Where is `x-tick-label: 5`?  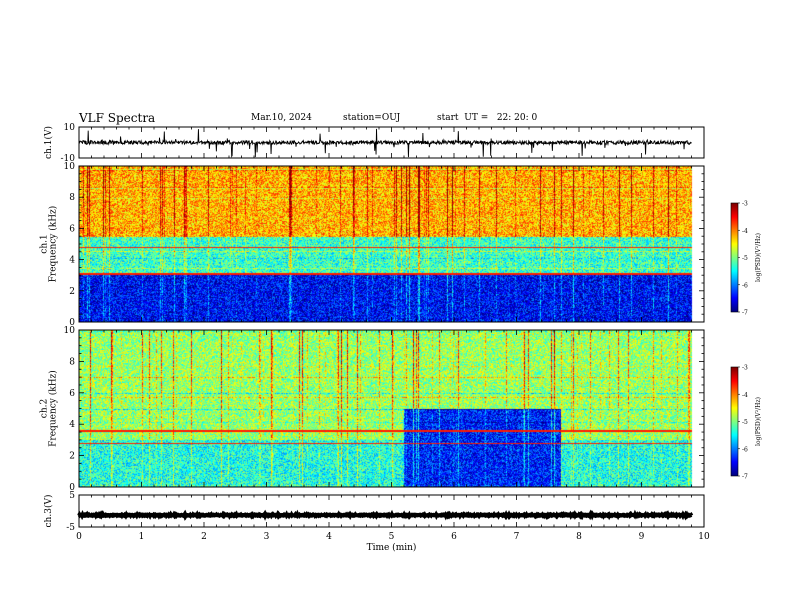 x-tick-label: 5 is located at coordinates (392, 537).